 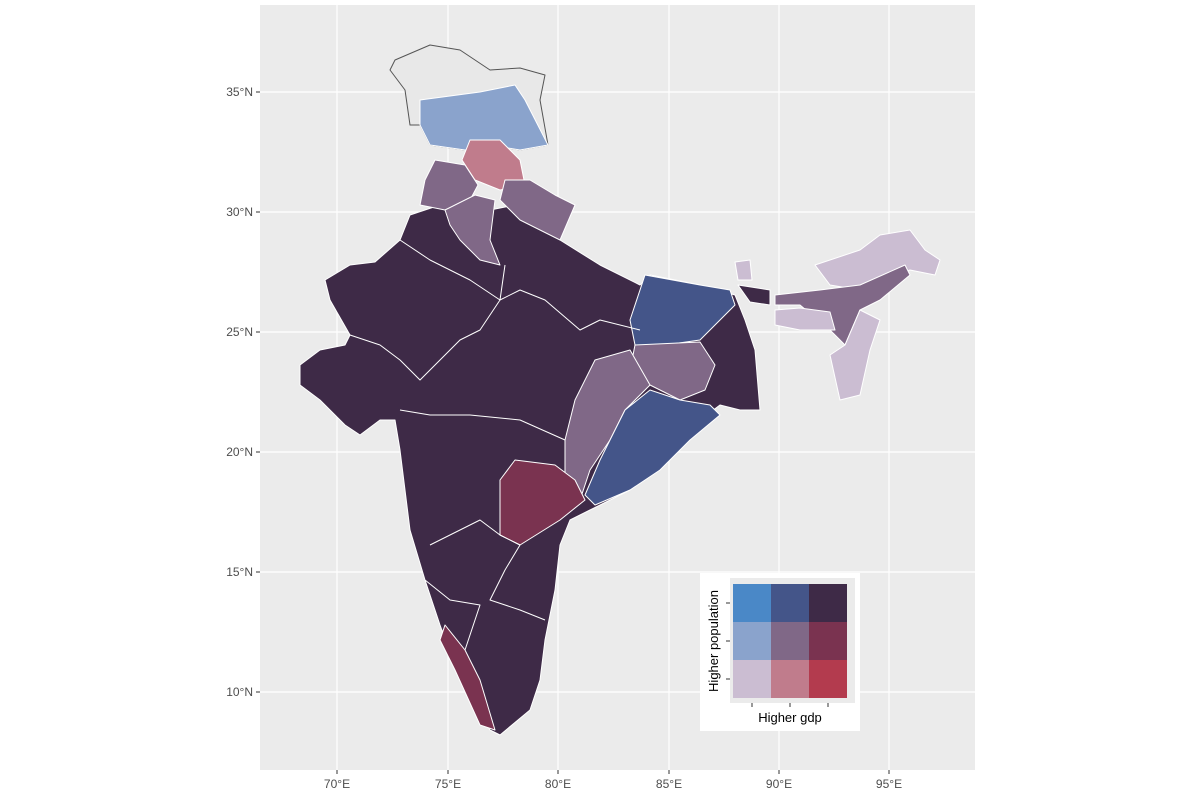 What do you see at coordinates (889, 784) in the screenshot?
I see `x-tick-label: 95°E` at bounding box center [889, 784].